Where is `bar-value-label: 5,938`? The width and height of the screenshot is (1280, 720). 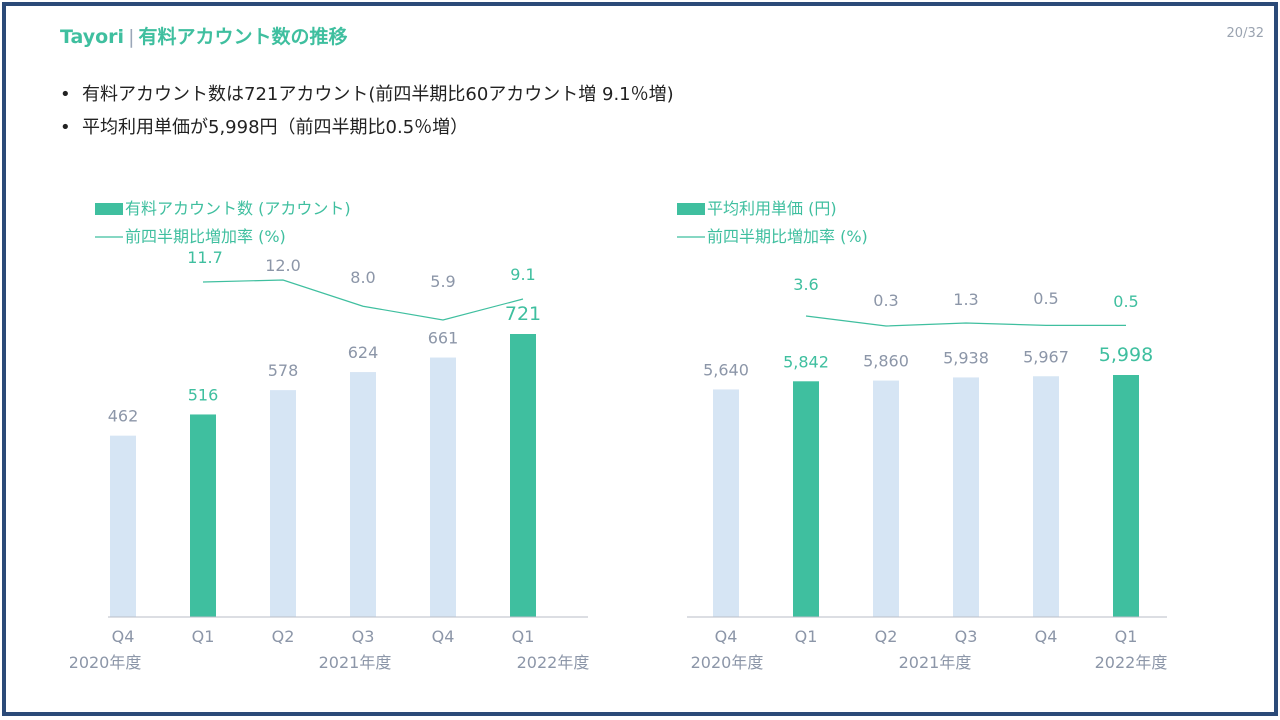 bar-value-label: 5,938 is located at coordinates (966, 357).